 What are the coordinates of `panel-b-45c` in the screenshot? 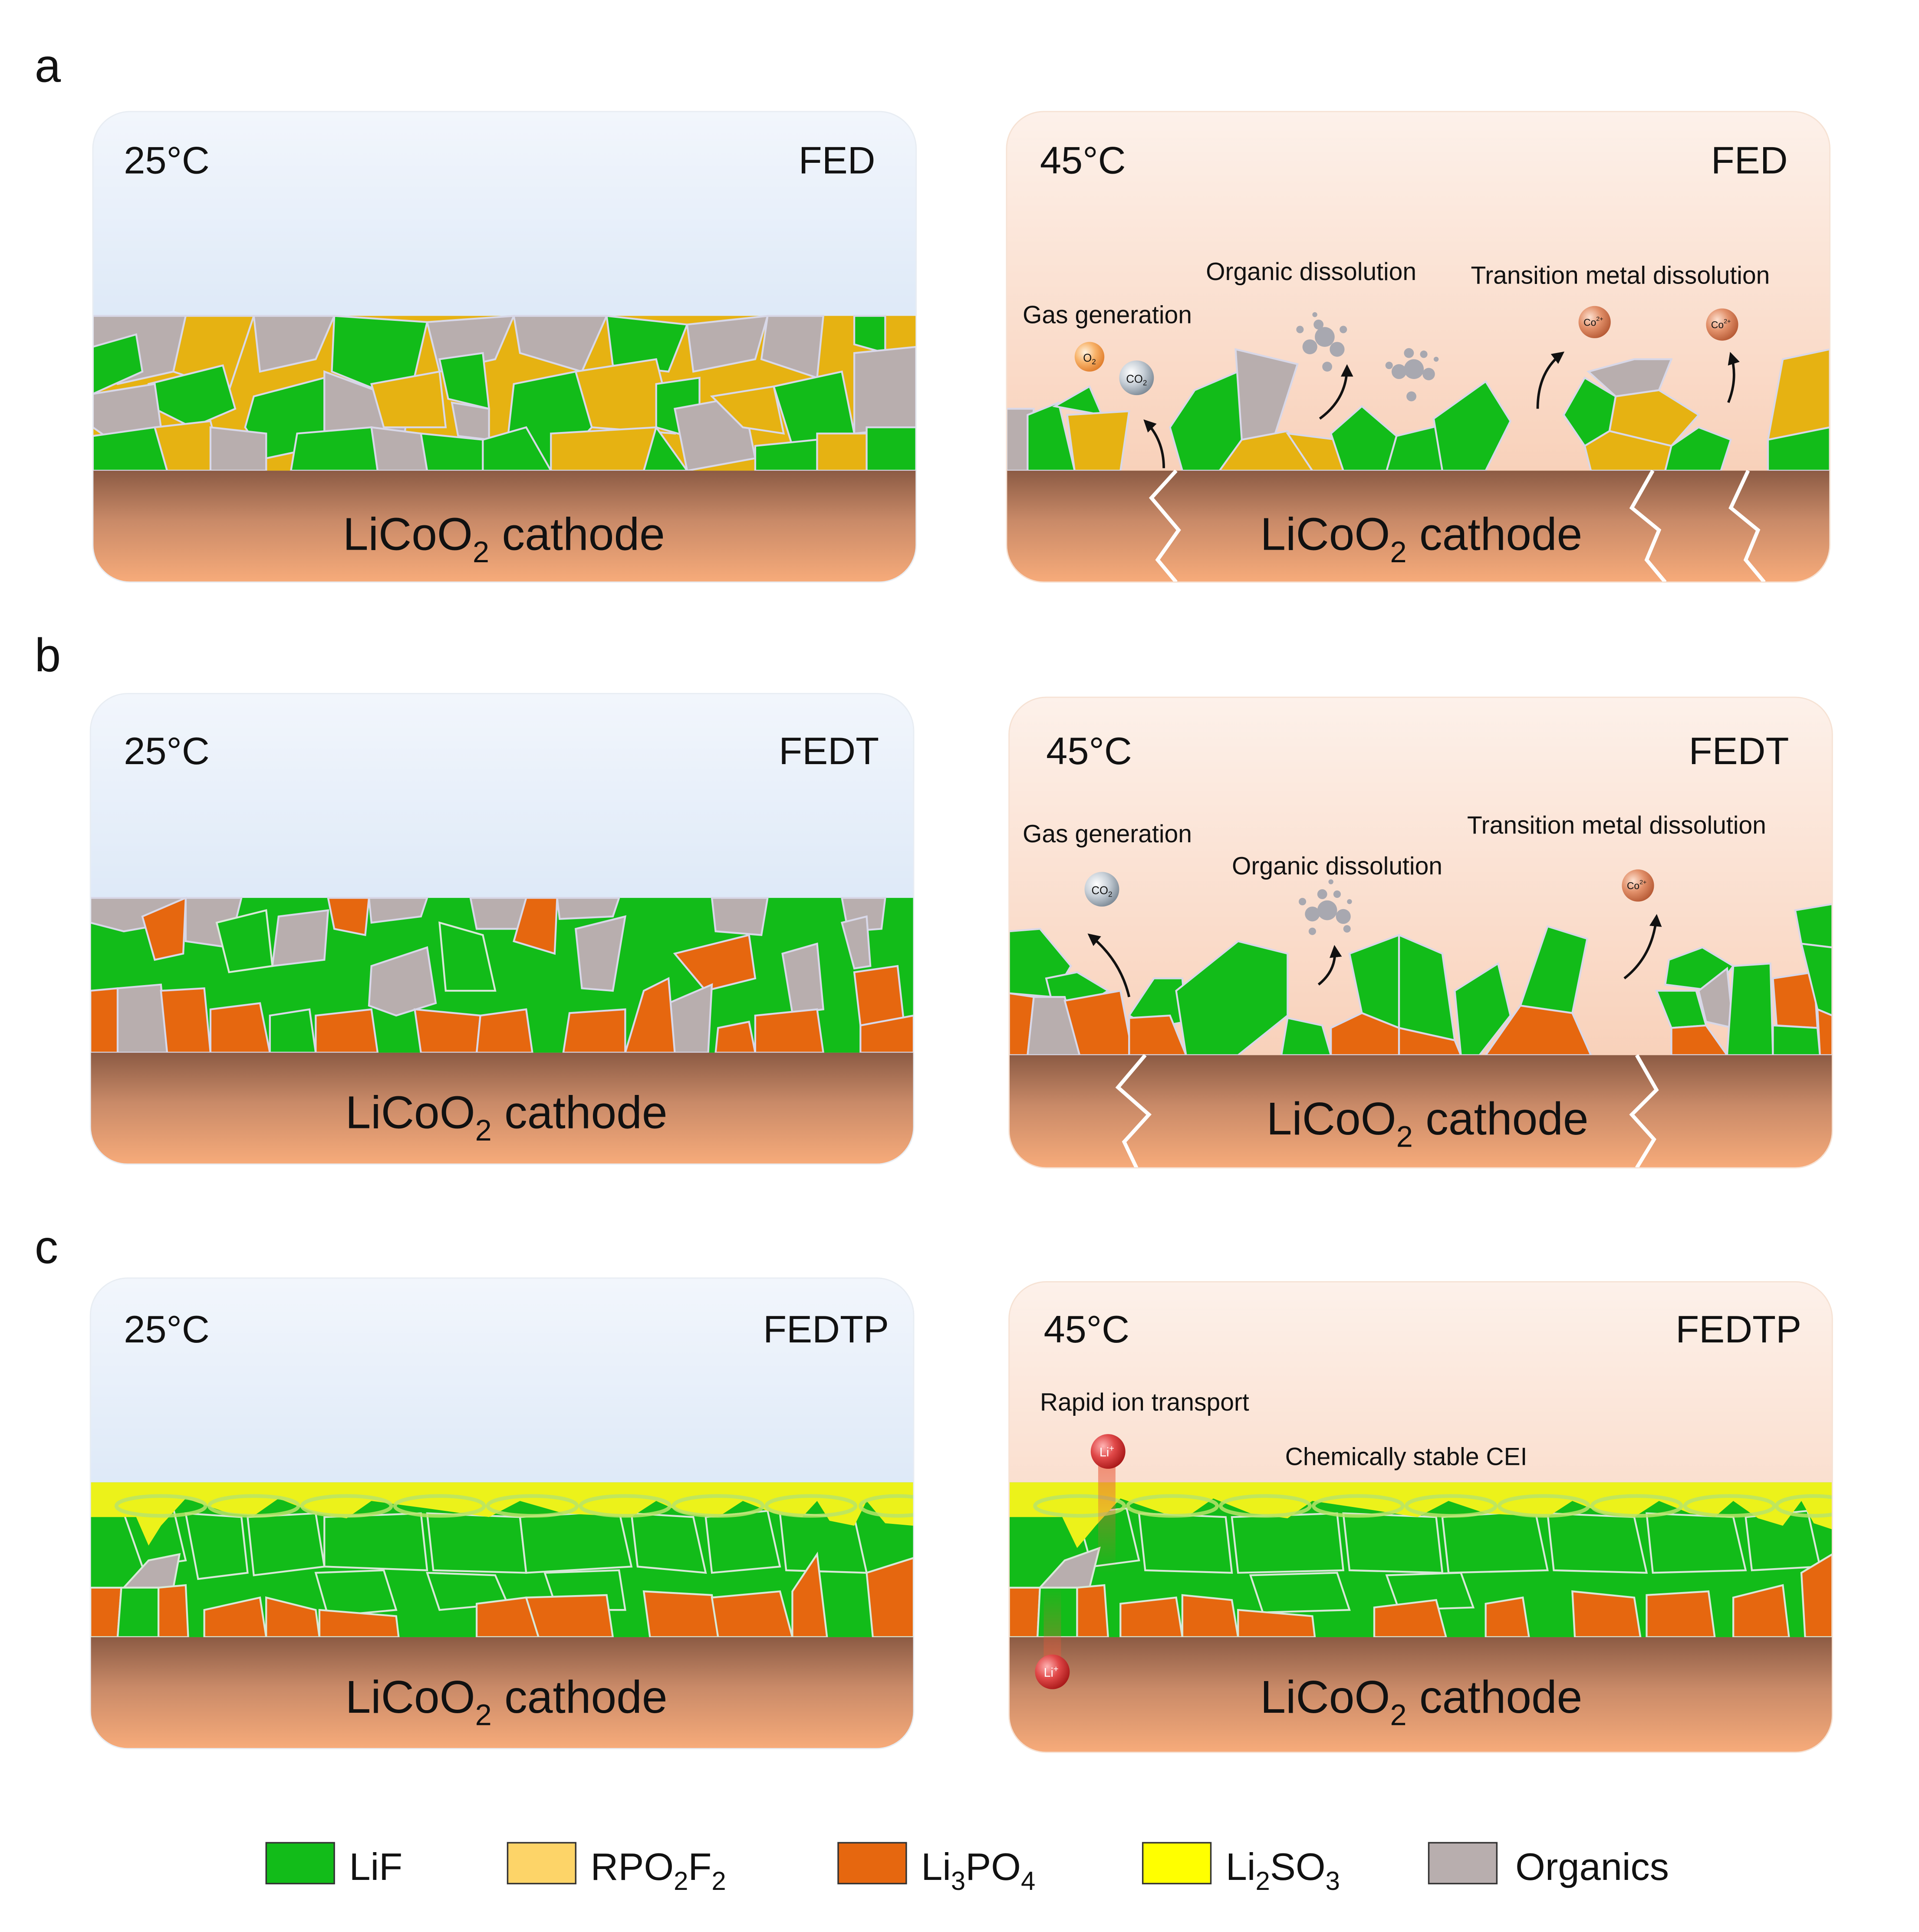 It's located at (1421, 932).